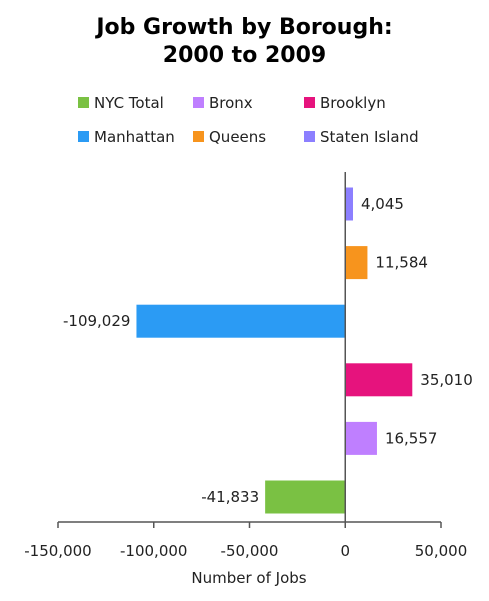  Describe the element at coordinates (361, 438) in the screenshot. I see `bar-bronx` at that location.